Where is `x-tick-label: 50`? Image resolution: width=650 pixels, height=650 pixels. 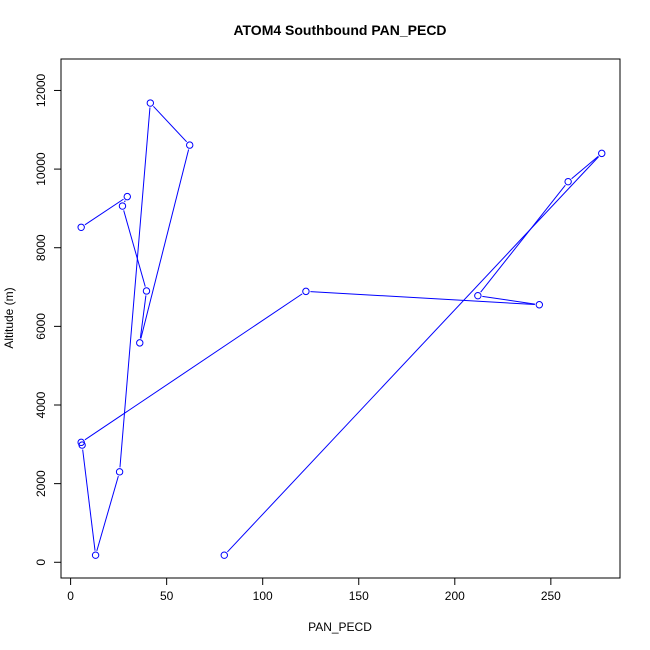
x-tick-label: 50 is located at coordinates (167, 596).